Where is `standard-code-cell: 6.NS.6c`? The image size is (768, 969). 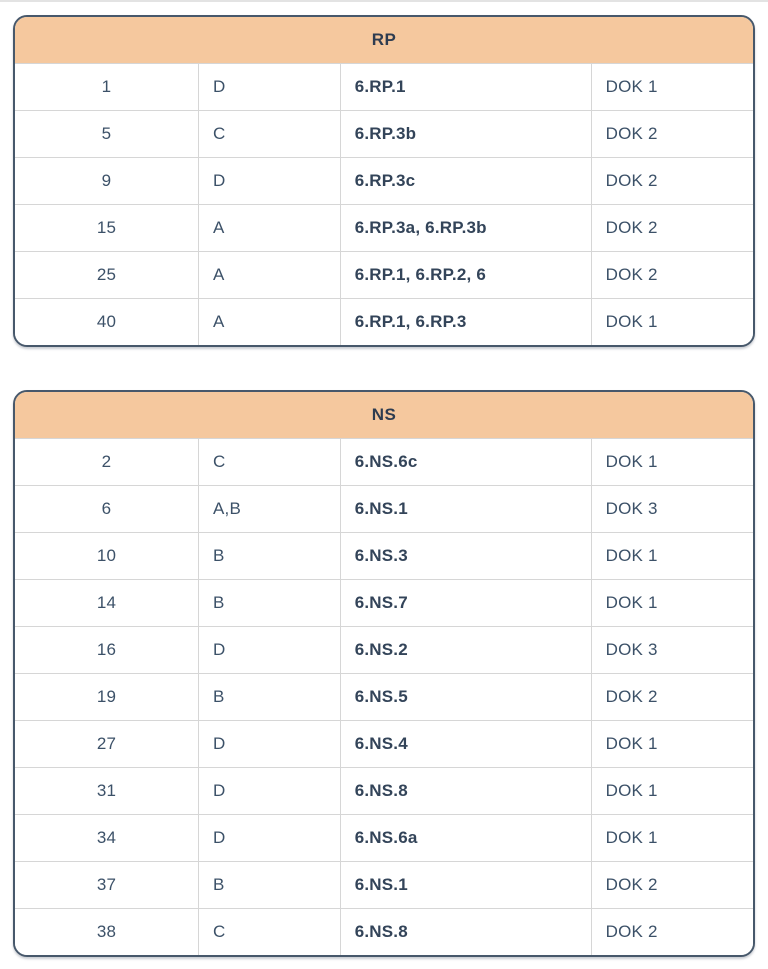 standard-code-cell: 6.NS.6c is located at coordinates (465, 462).